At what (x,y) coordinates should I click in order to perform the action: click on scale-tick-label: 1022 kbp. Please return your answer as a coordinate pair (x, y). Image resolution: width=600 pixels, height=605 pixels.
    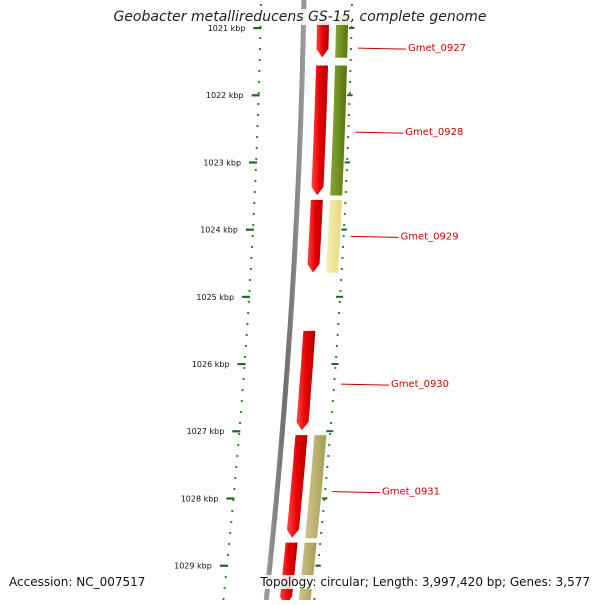
    Looking at the image, I should click on (225, 95).